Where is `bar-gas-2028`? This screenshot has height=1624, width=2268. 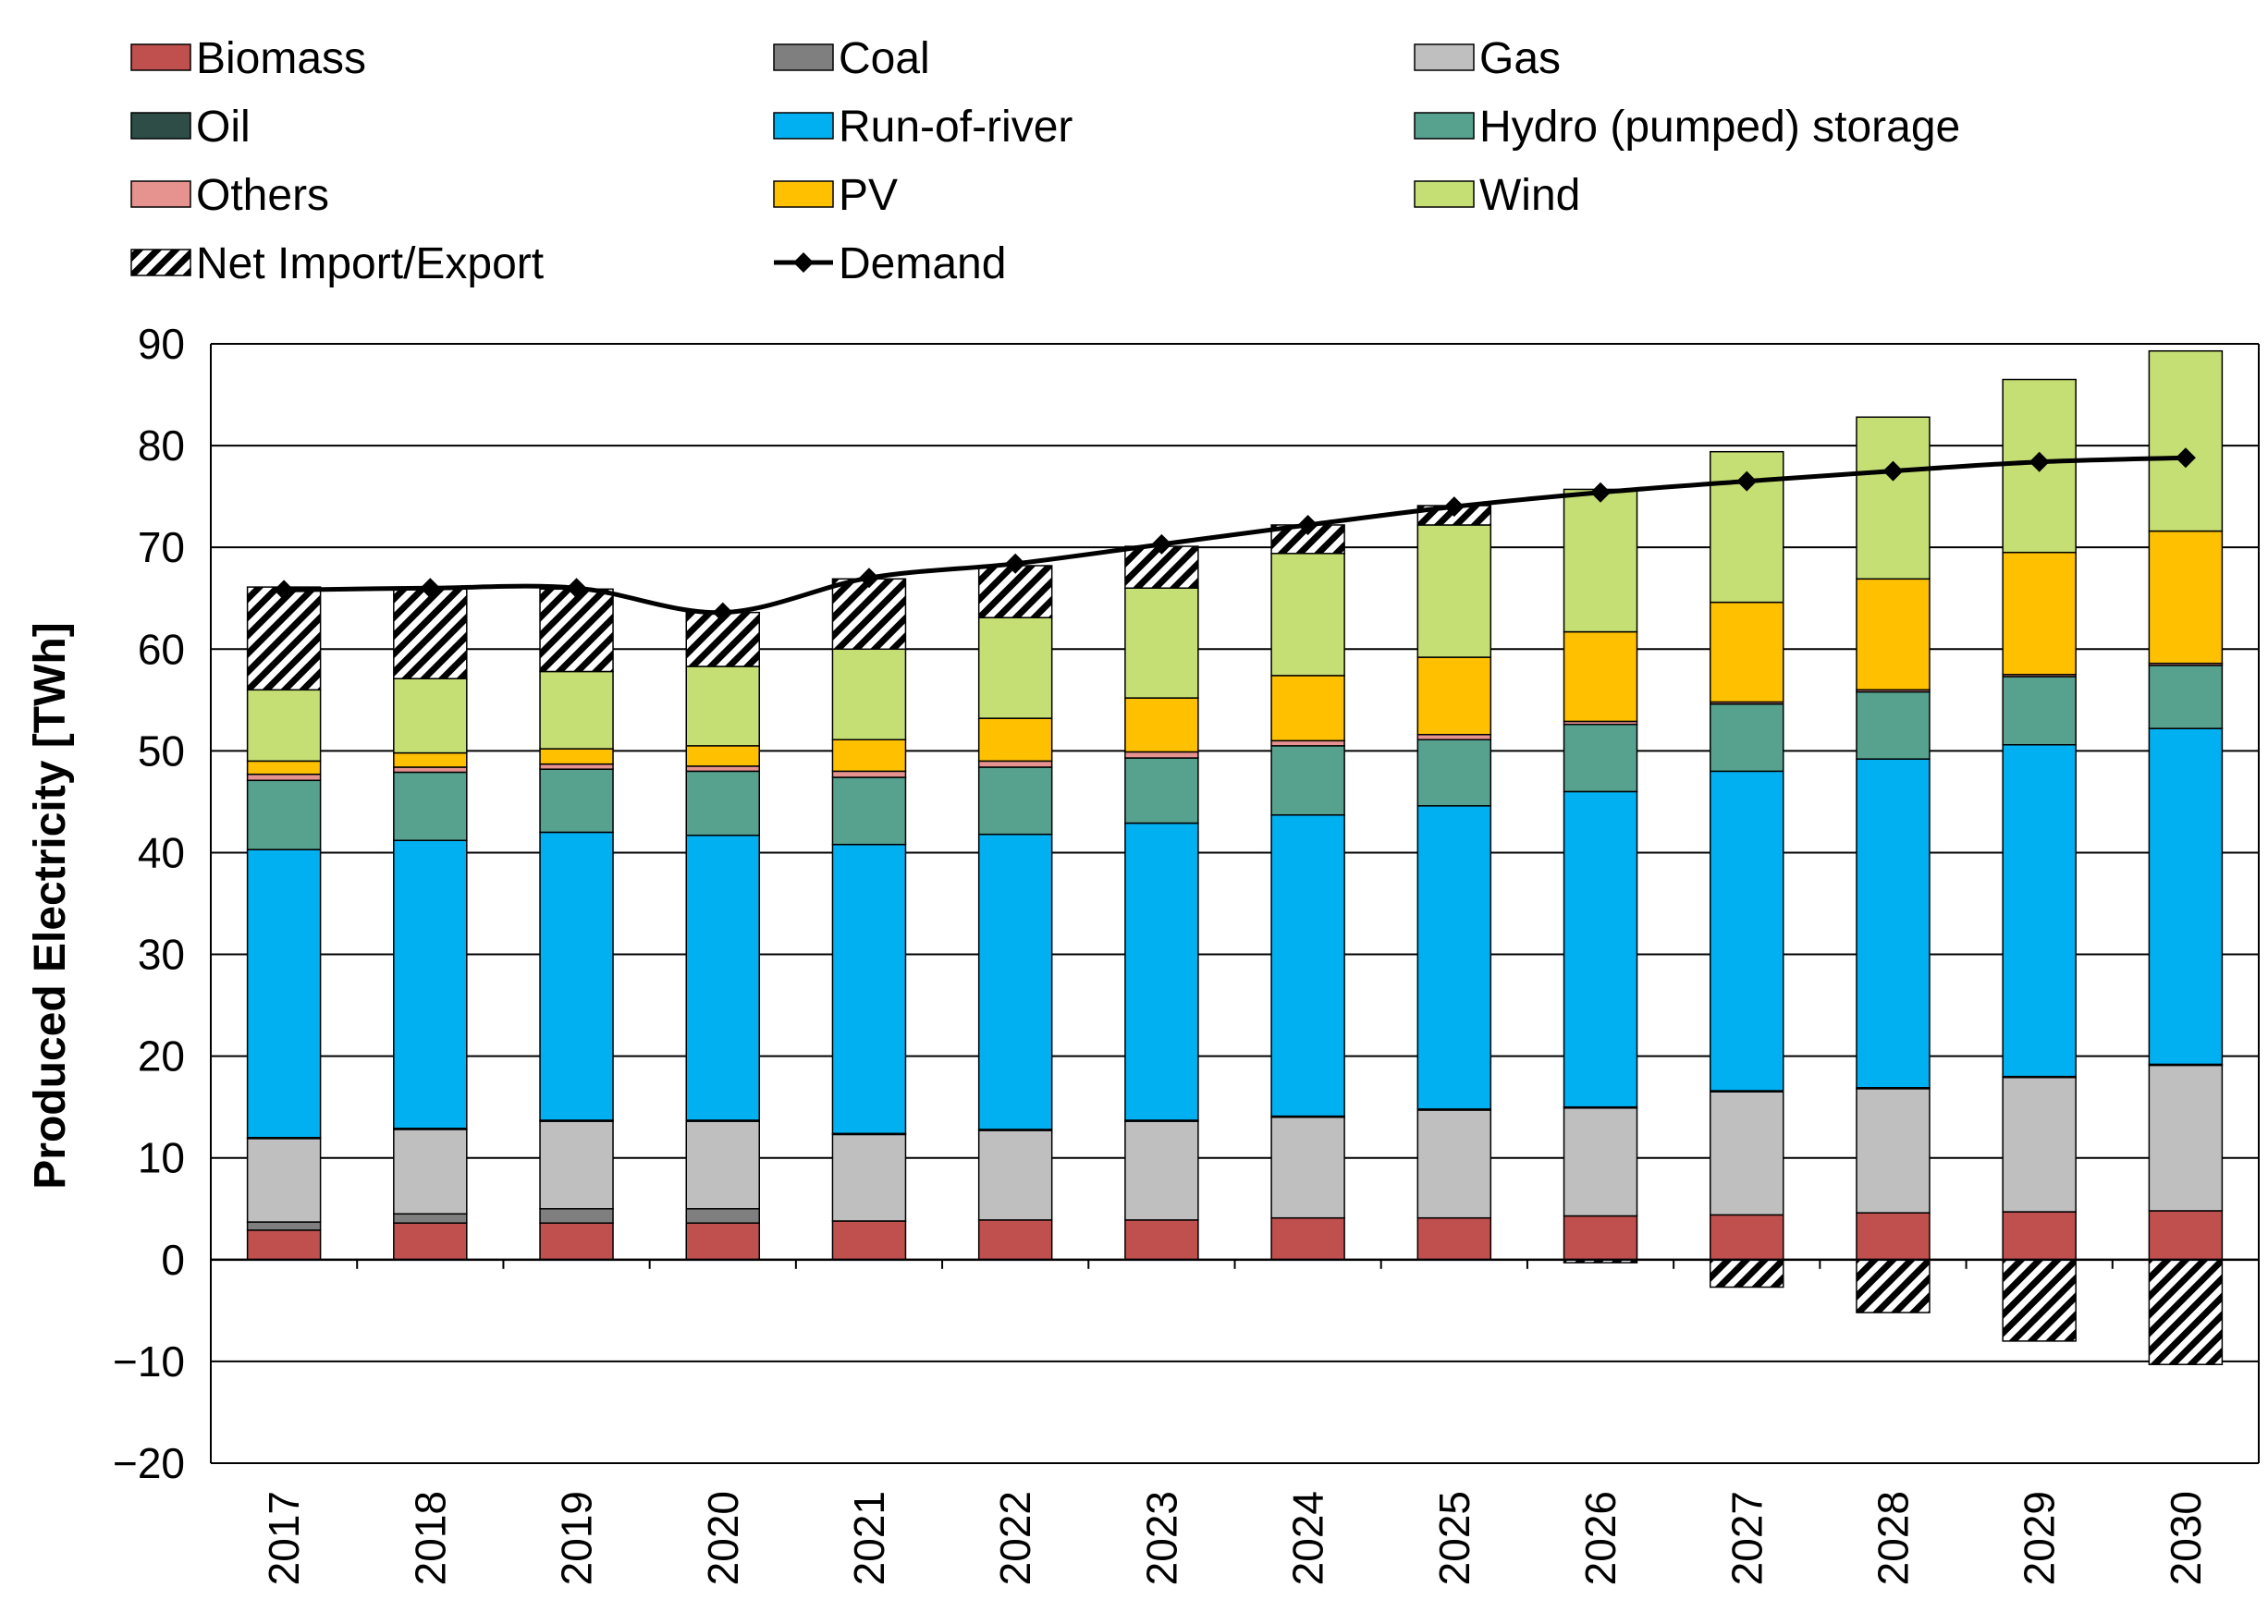
bar-gas-2028 is located at coordinates (1893, 1151).